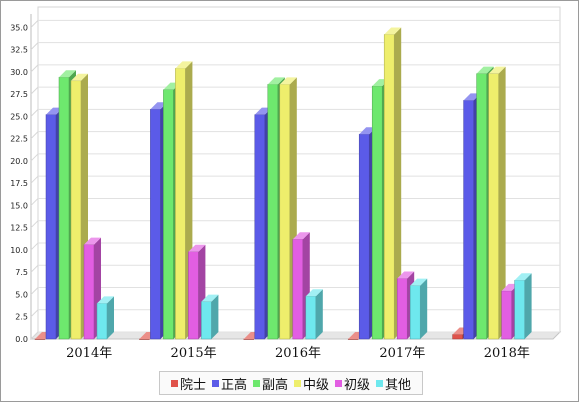  I want to click on y-tick-label: 25.0, so click(19, 116).